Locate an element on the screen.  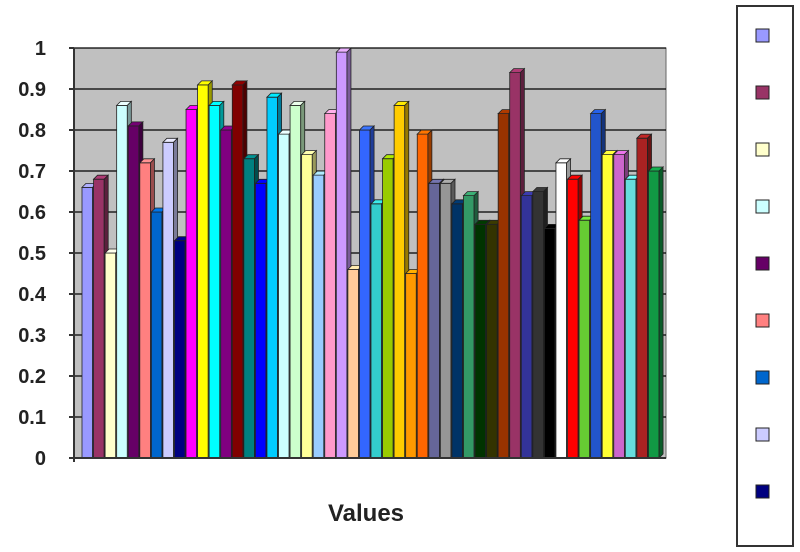
y-tick-label: 0.3 is located at coordinates (32, 336).